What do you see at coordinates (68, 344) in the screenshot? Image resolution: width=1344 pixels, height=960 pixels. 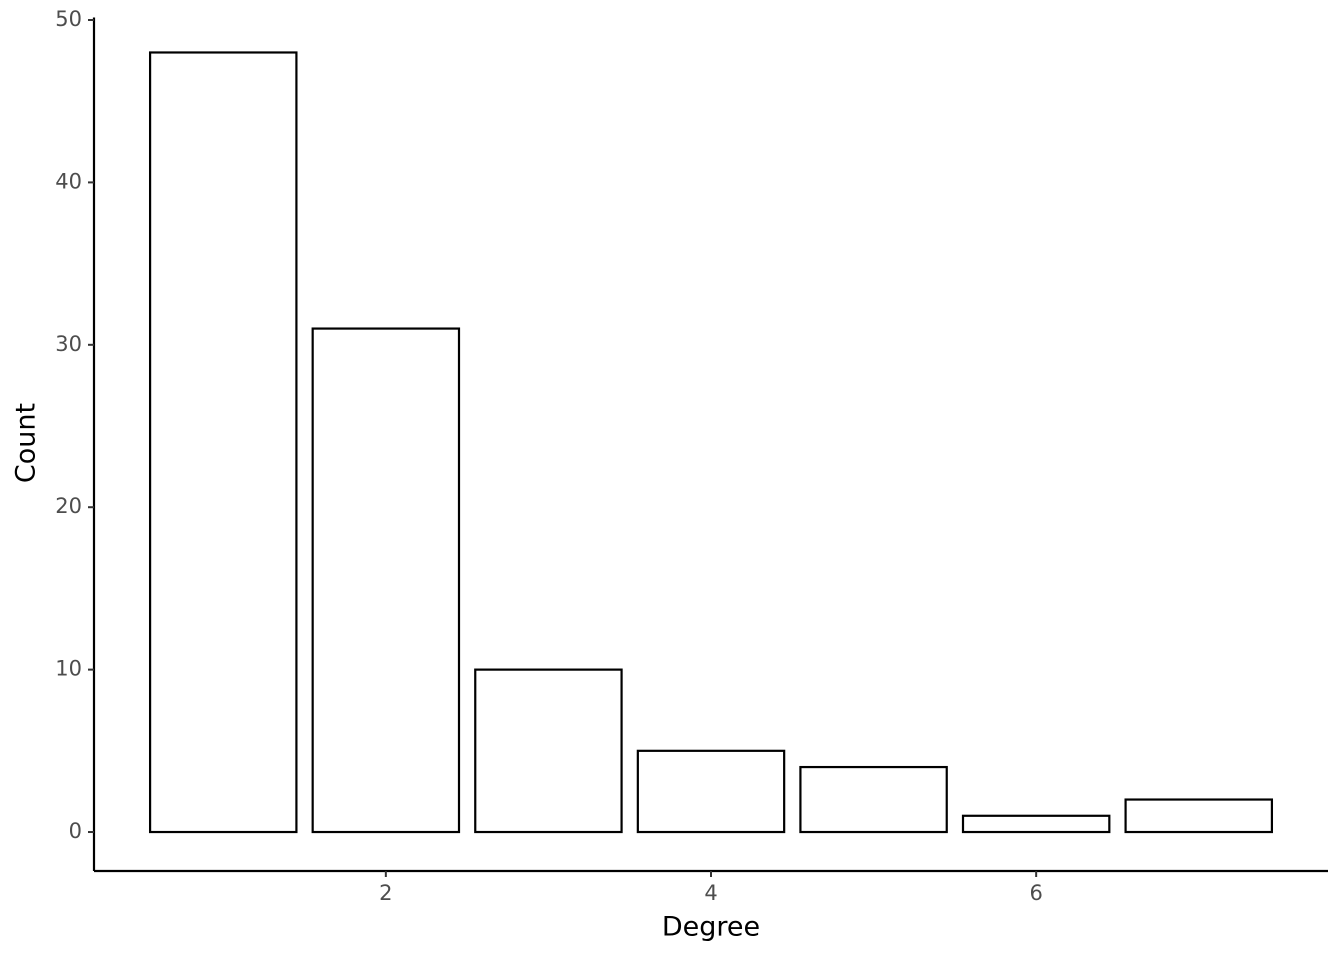 I see `y-tick-label: 30` at bounding box center [68, 344].